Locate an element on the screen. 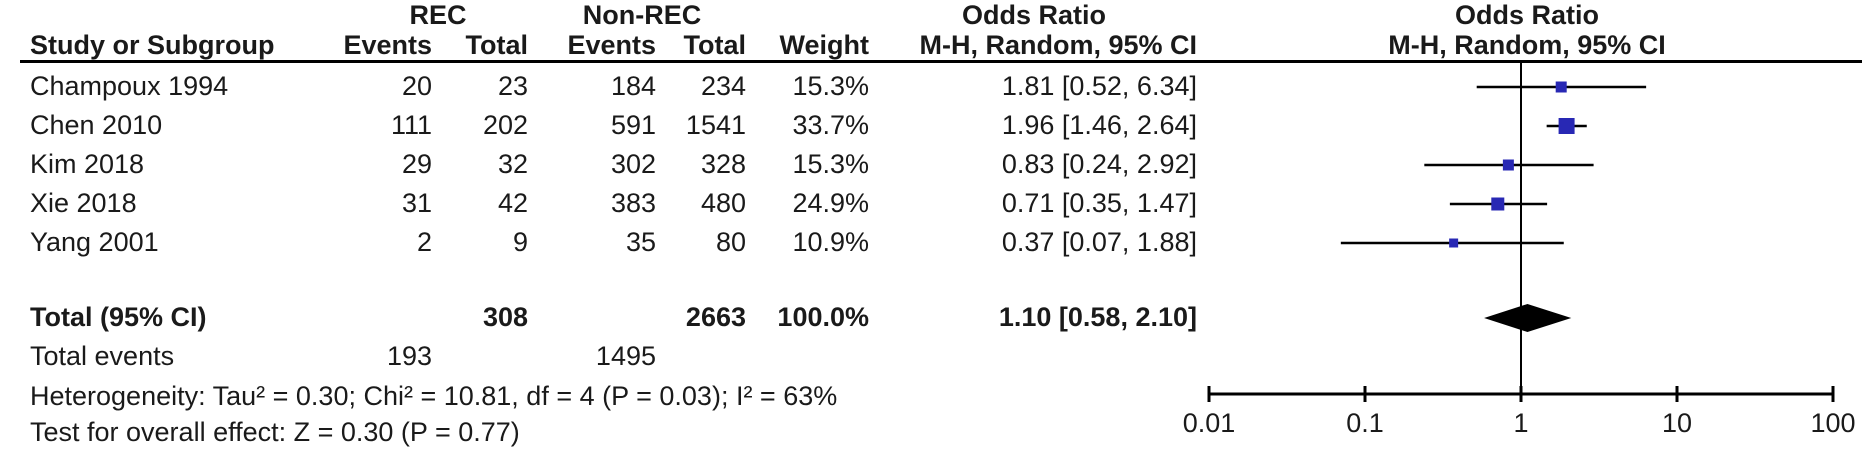  nonrec-events-cell: 302 is located at coordinates (633, 164).